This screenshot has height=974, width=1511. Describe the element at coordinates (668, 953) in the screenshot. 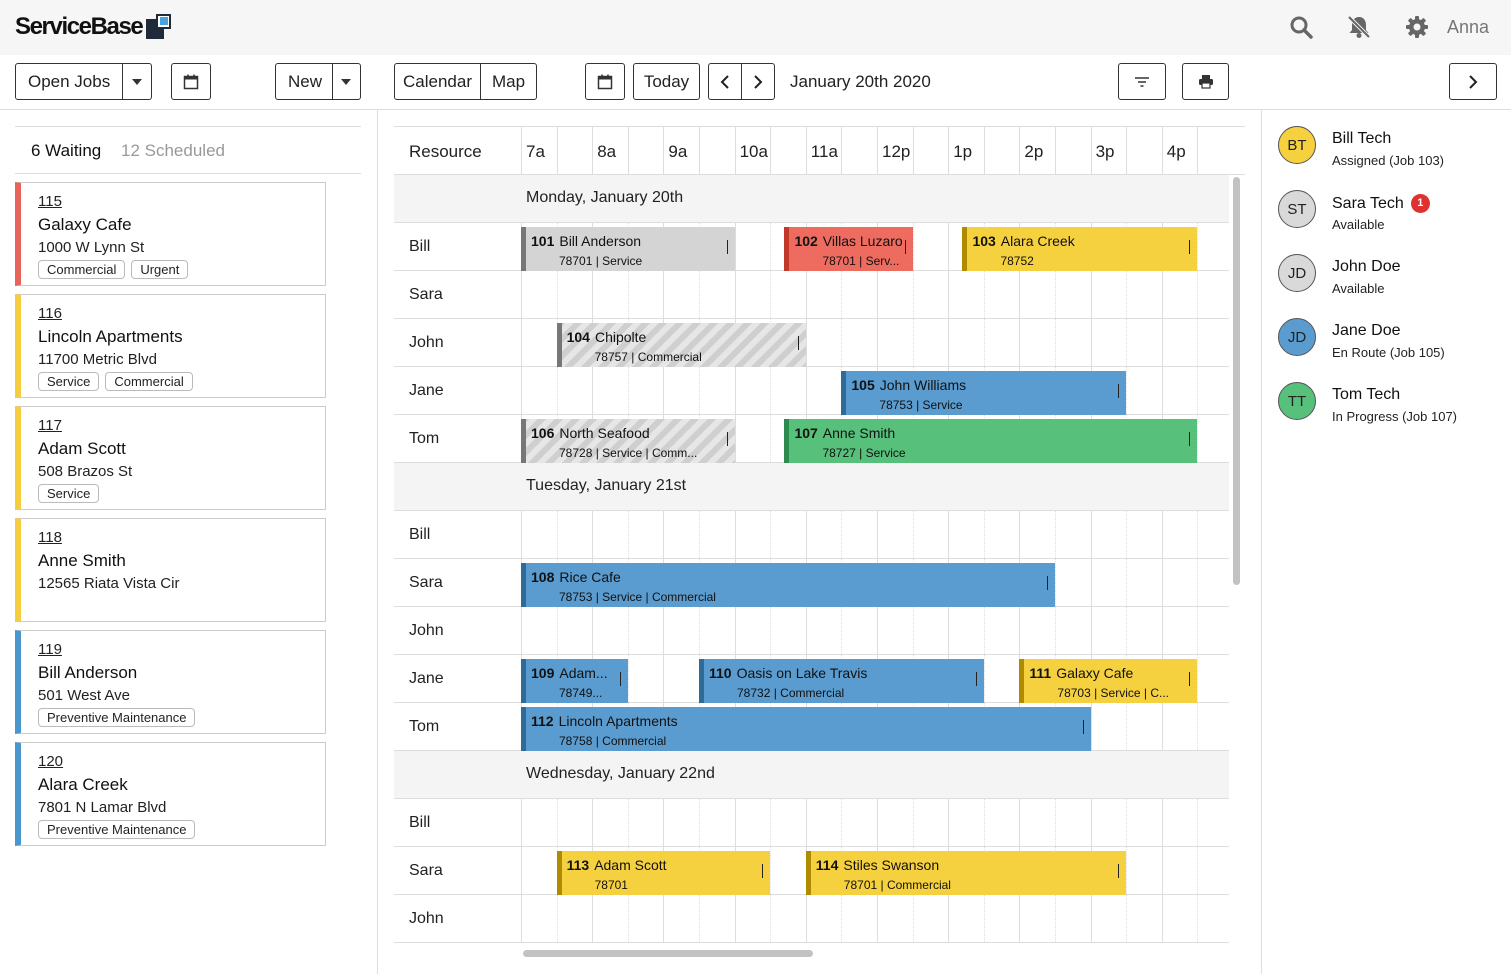

I see `horizontal-scrollbar` at that location.